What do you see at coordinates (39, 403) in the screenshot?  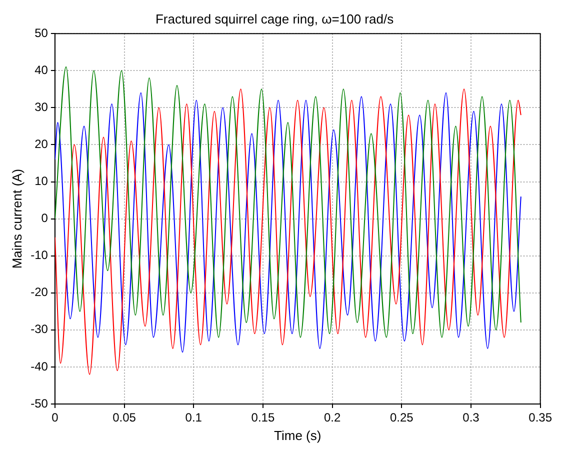 I see `y-tick-label: -50` at bounding box center [39, 403].